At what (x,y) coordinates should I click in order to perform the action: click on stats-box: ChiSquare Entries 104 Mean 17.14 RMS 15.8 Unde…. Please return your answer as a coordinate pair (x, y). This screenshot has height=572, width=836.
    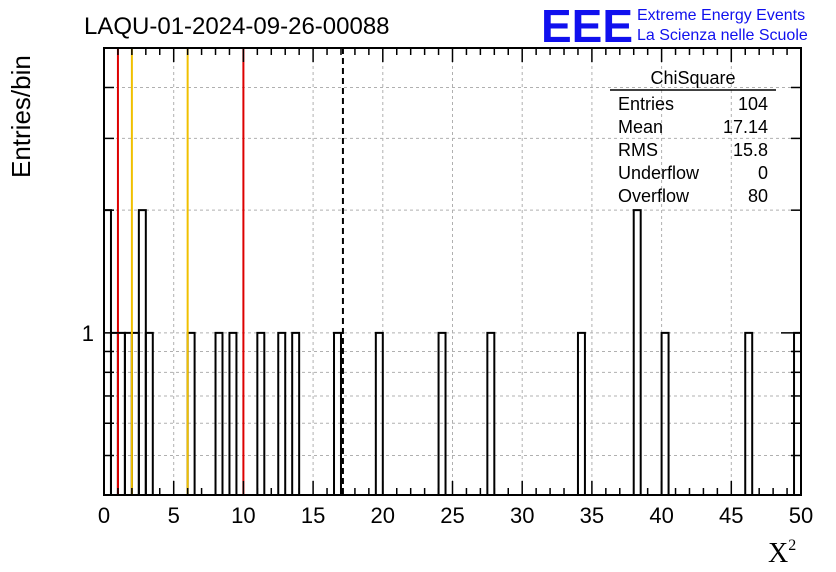
    Looking at the image, I should click on (693, 137).